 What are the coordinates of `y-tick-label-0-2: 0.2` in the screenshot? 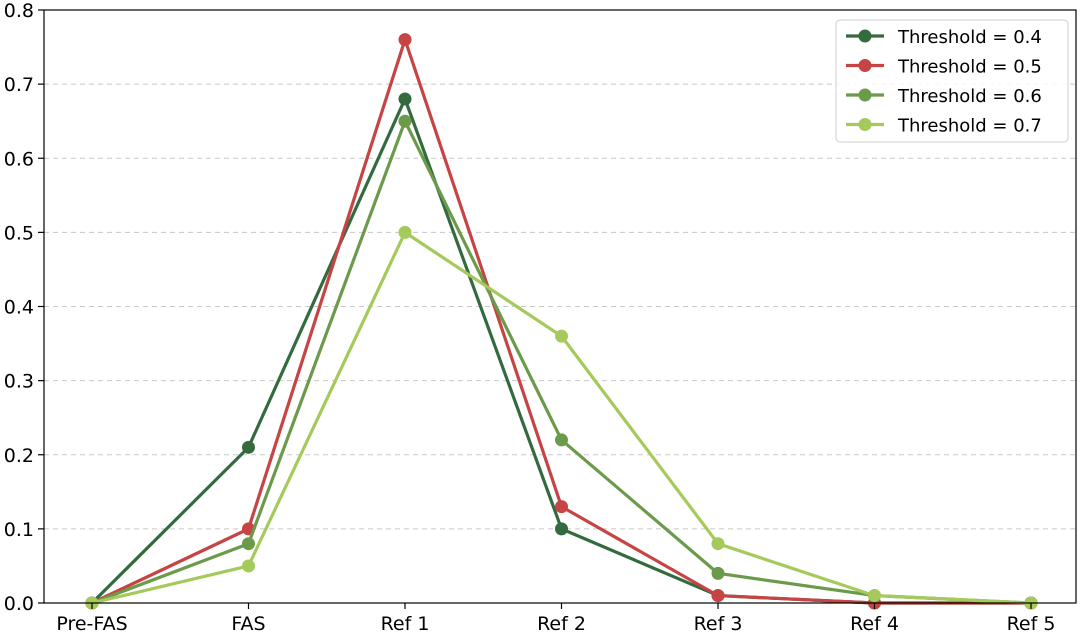 It's located at (19, 456).